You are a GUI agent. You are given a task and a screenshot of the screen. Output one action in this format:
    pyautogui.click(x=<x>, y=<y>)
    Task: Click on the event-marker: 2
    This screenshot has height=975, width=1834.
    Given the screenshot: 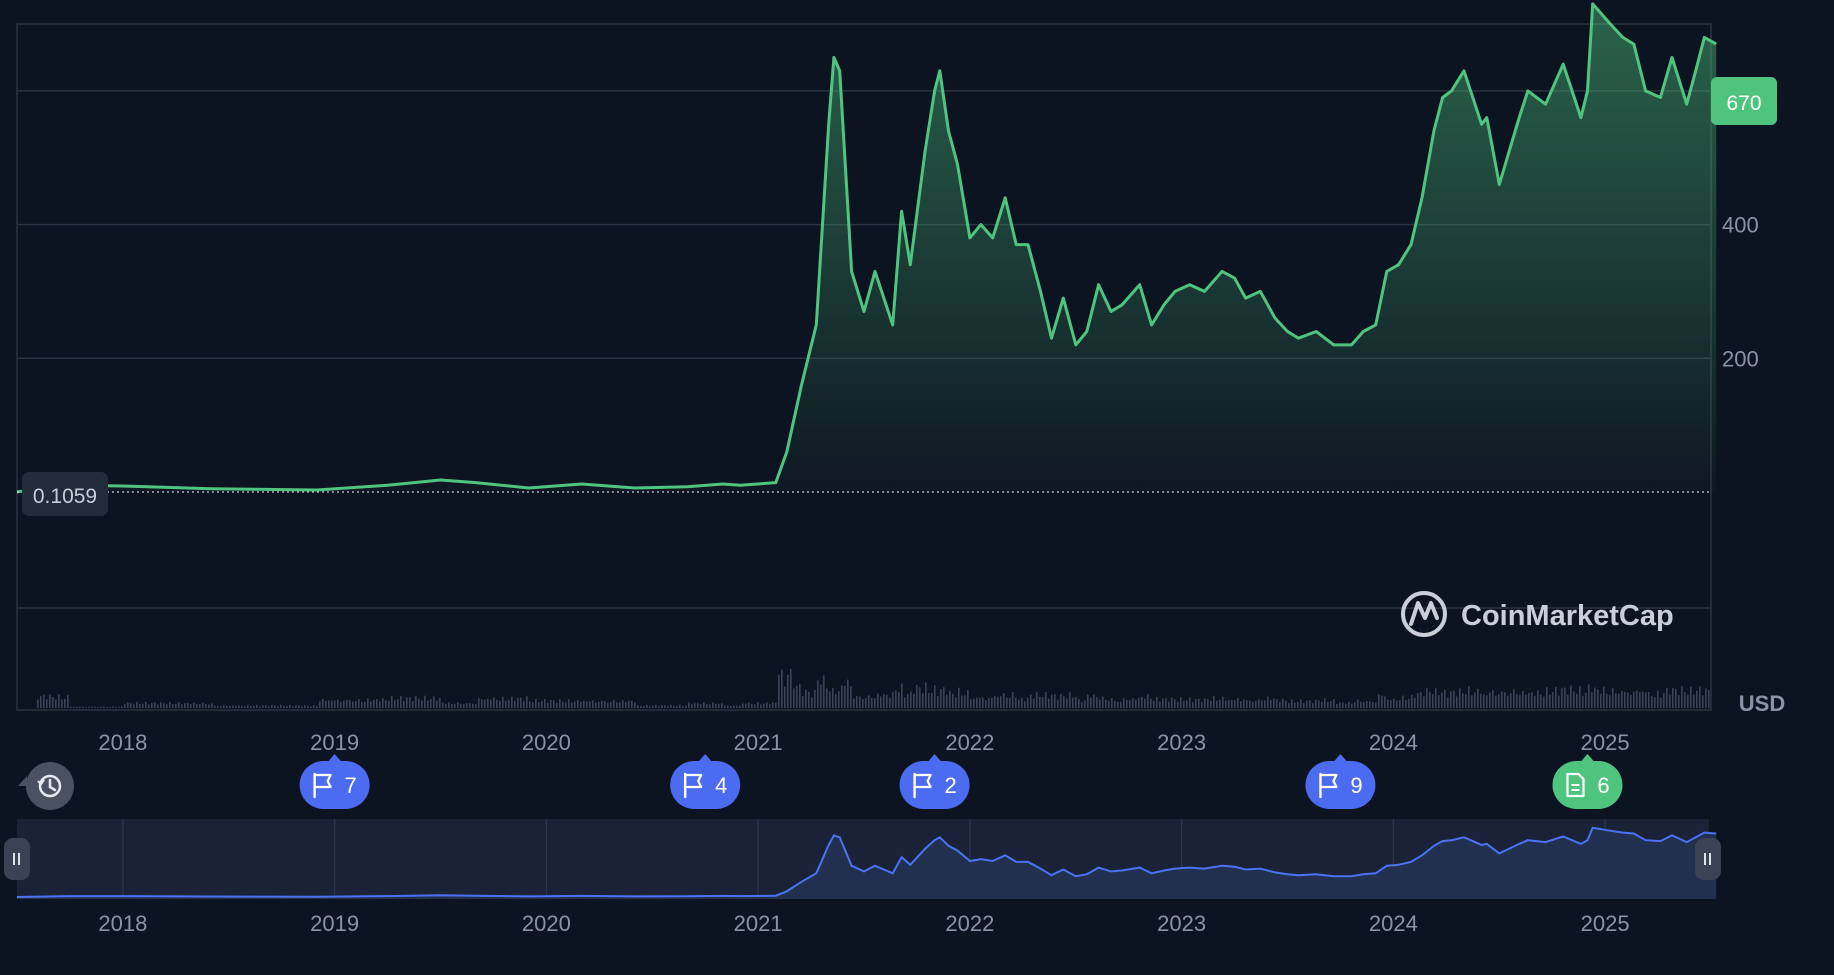 What is the action you would take?
    pyautogui.click(x=934, y=781)
    